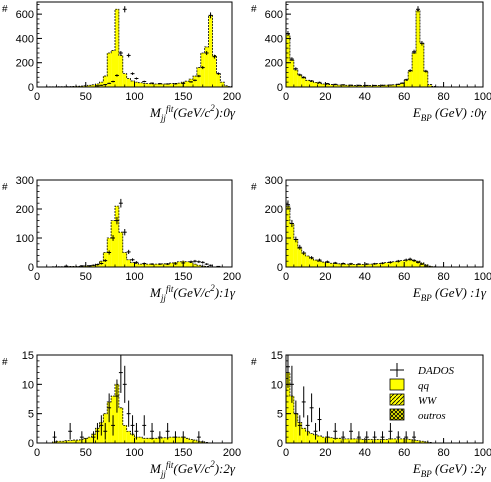  Describe the element at coordinates (25, 15) in the screenshot. I see `y-tick-label: 600` at that location.